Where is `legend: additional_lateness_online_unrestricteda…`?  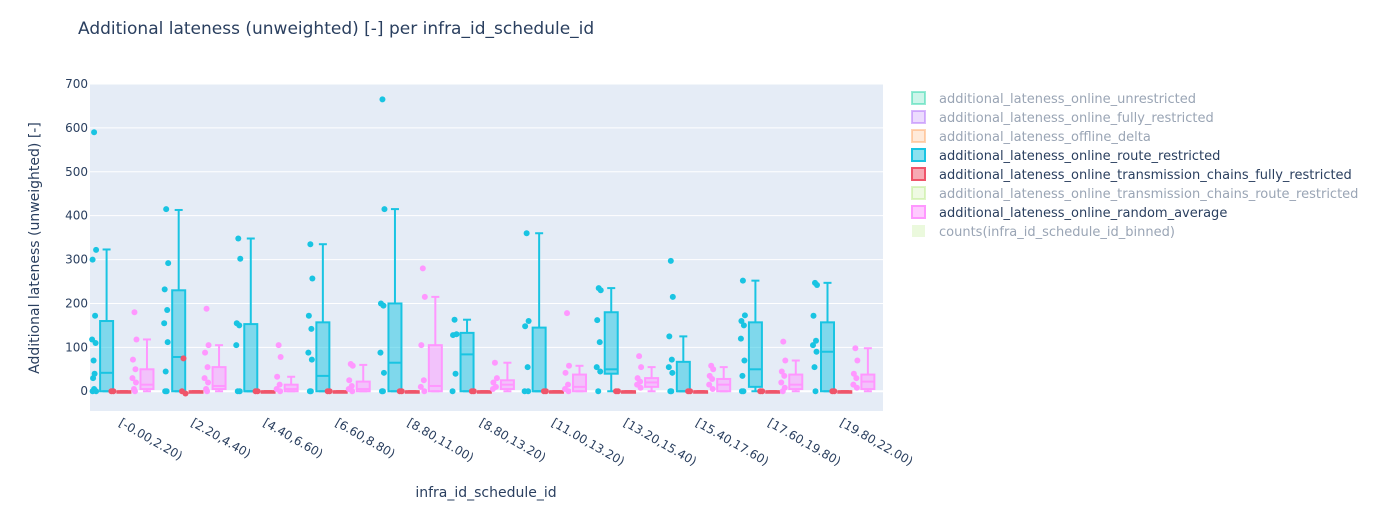 legend: additional_lateness_online_unrestricteda… is located at coordinates (1134, 165).